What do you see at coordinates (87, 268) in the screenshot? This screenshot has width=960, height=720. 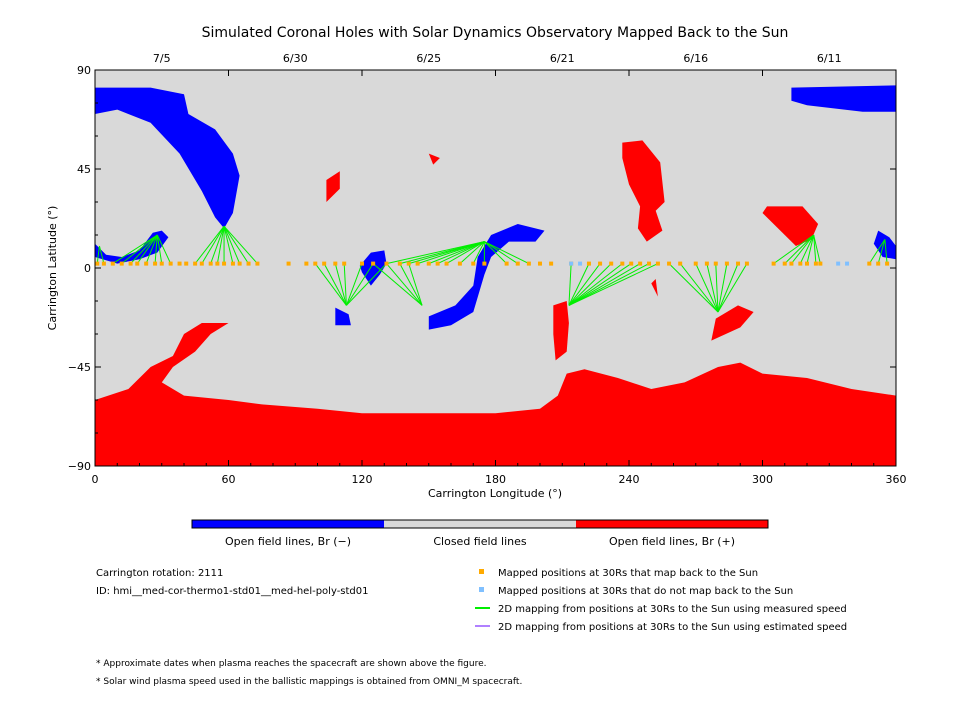 I see `y-tick-label: 0` at bounding box center [87, 268].